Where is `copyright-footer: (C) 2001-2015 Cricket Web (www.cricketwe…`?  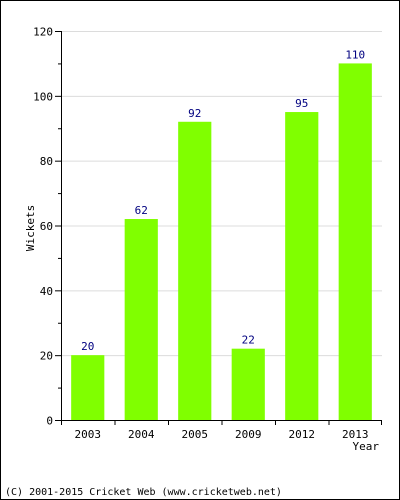
copyright-footer: (C) 2001-2015 Cricket Web (www.cricketwe… is located at coordinates (143, 492).